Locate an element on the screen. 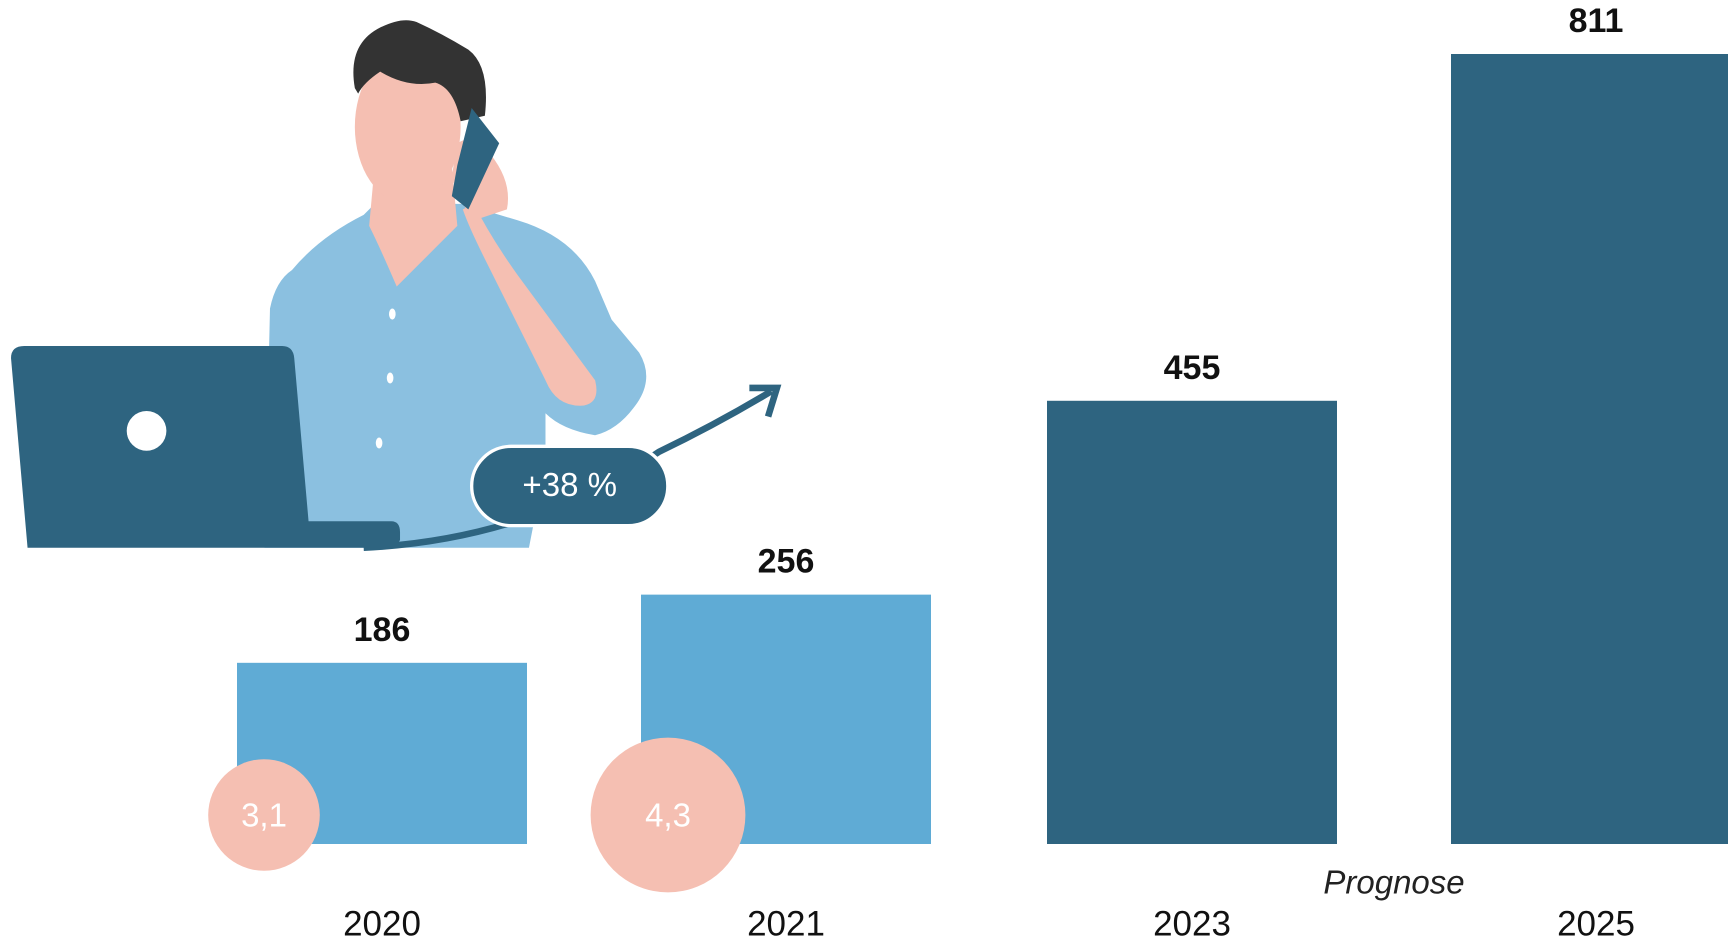 The height and width of the screenshot is (942, 1728). growth-label: +38 % is located at coordinates (569, 485).